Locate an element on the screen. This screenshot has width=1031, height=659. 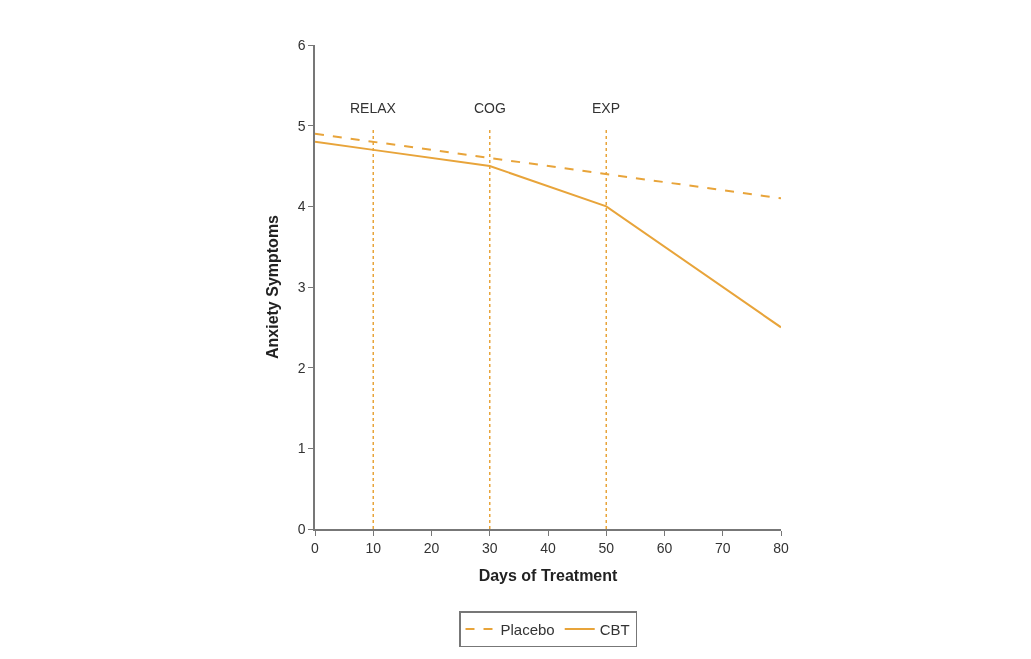
y-tick-label: 3 is located at coordinates (301, 286).